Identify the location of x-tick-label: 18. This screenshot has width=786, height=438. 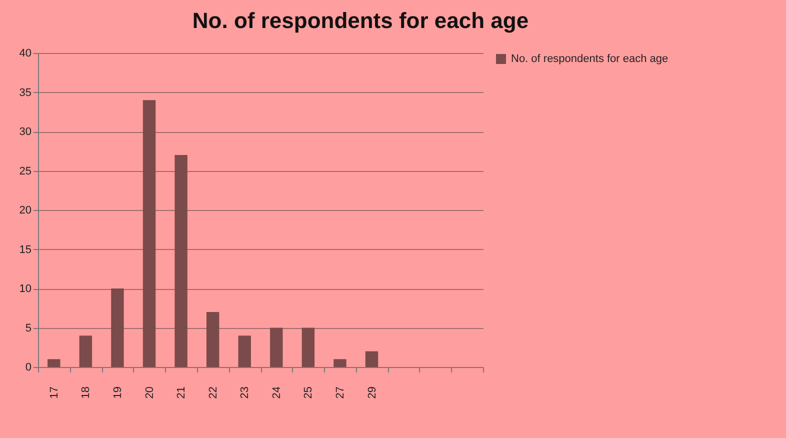
(86, 392).